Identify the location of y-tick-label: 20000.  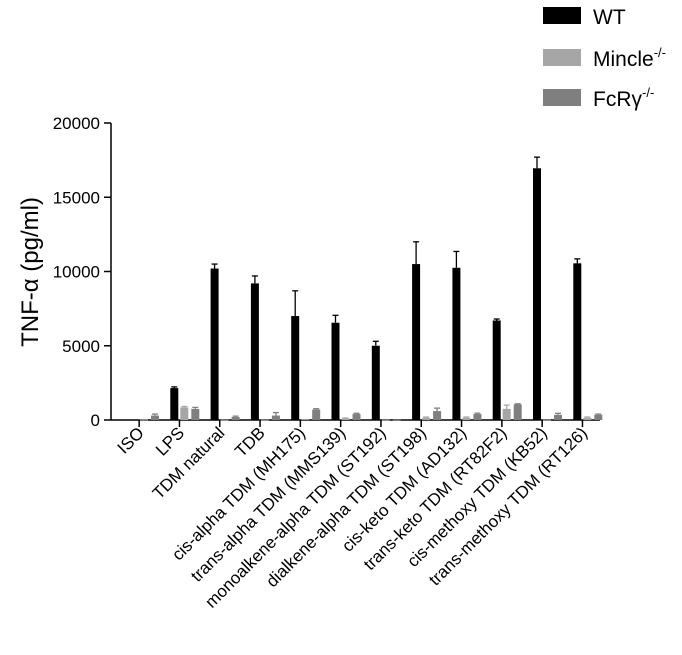
(76, 123).